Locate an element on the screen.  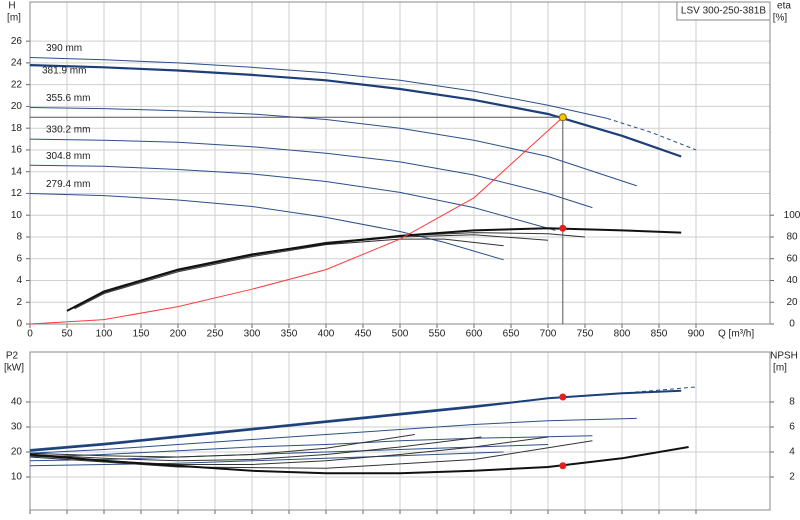
curve-label: 355.6 mm is located at coordinates (68, 98).